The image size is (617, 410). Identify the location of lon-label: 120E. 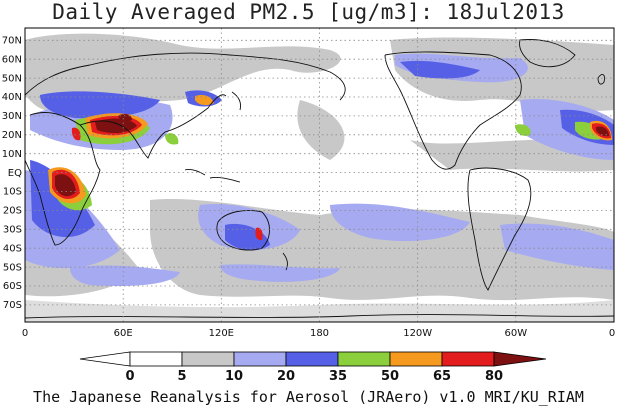
(221, 333).